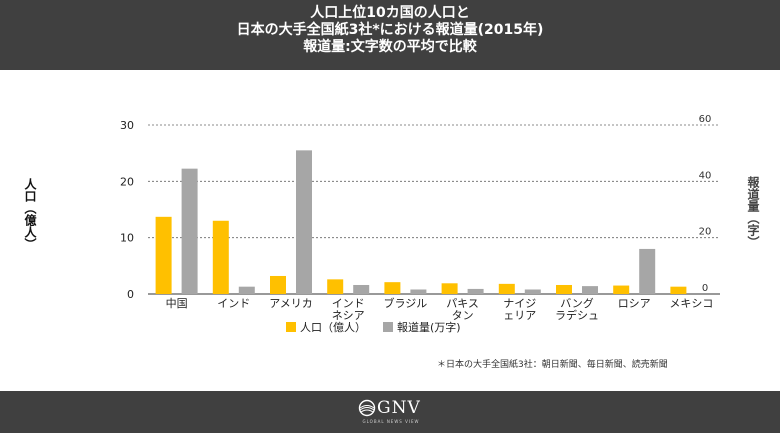  What do you see at coordinates (390, 13) in the screenshot?
I see `title-line-1: 人口上位10カ国の人口と` at bounding box center [390, 13].